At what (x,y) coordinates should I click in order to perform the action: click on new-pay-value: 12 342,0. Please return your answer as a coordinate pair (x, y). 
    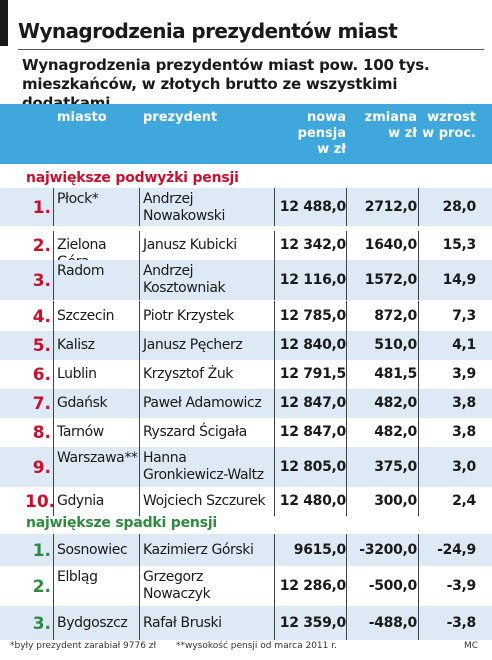
    Looking at the image, I should click on (313, 245).